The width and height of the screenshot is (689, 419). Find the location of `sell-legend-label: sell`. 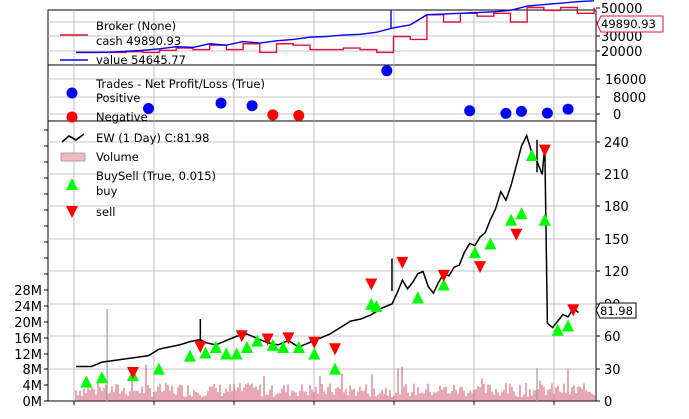

sell-legend-label: sell is located at coordinates (105, 212).